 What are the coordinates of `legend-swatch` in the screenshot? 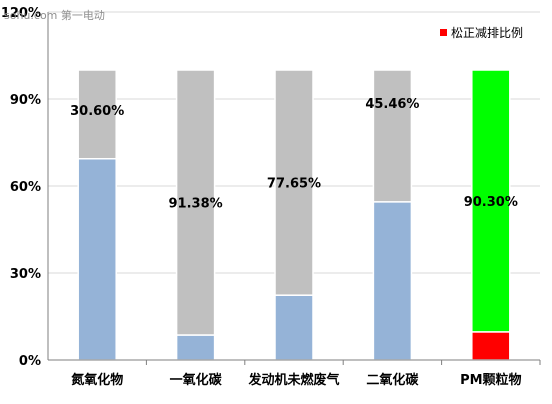 It's located at (443, 32).